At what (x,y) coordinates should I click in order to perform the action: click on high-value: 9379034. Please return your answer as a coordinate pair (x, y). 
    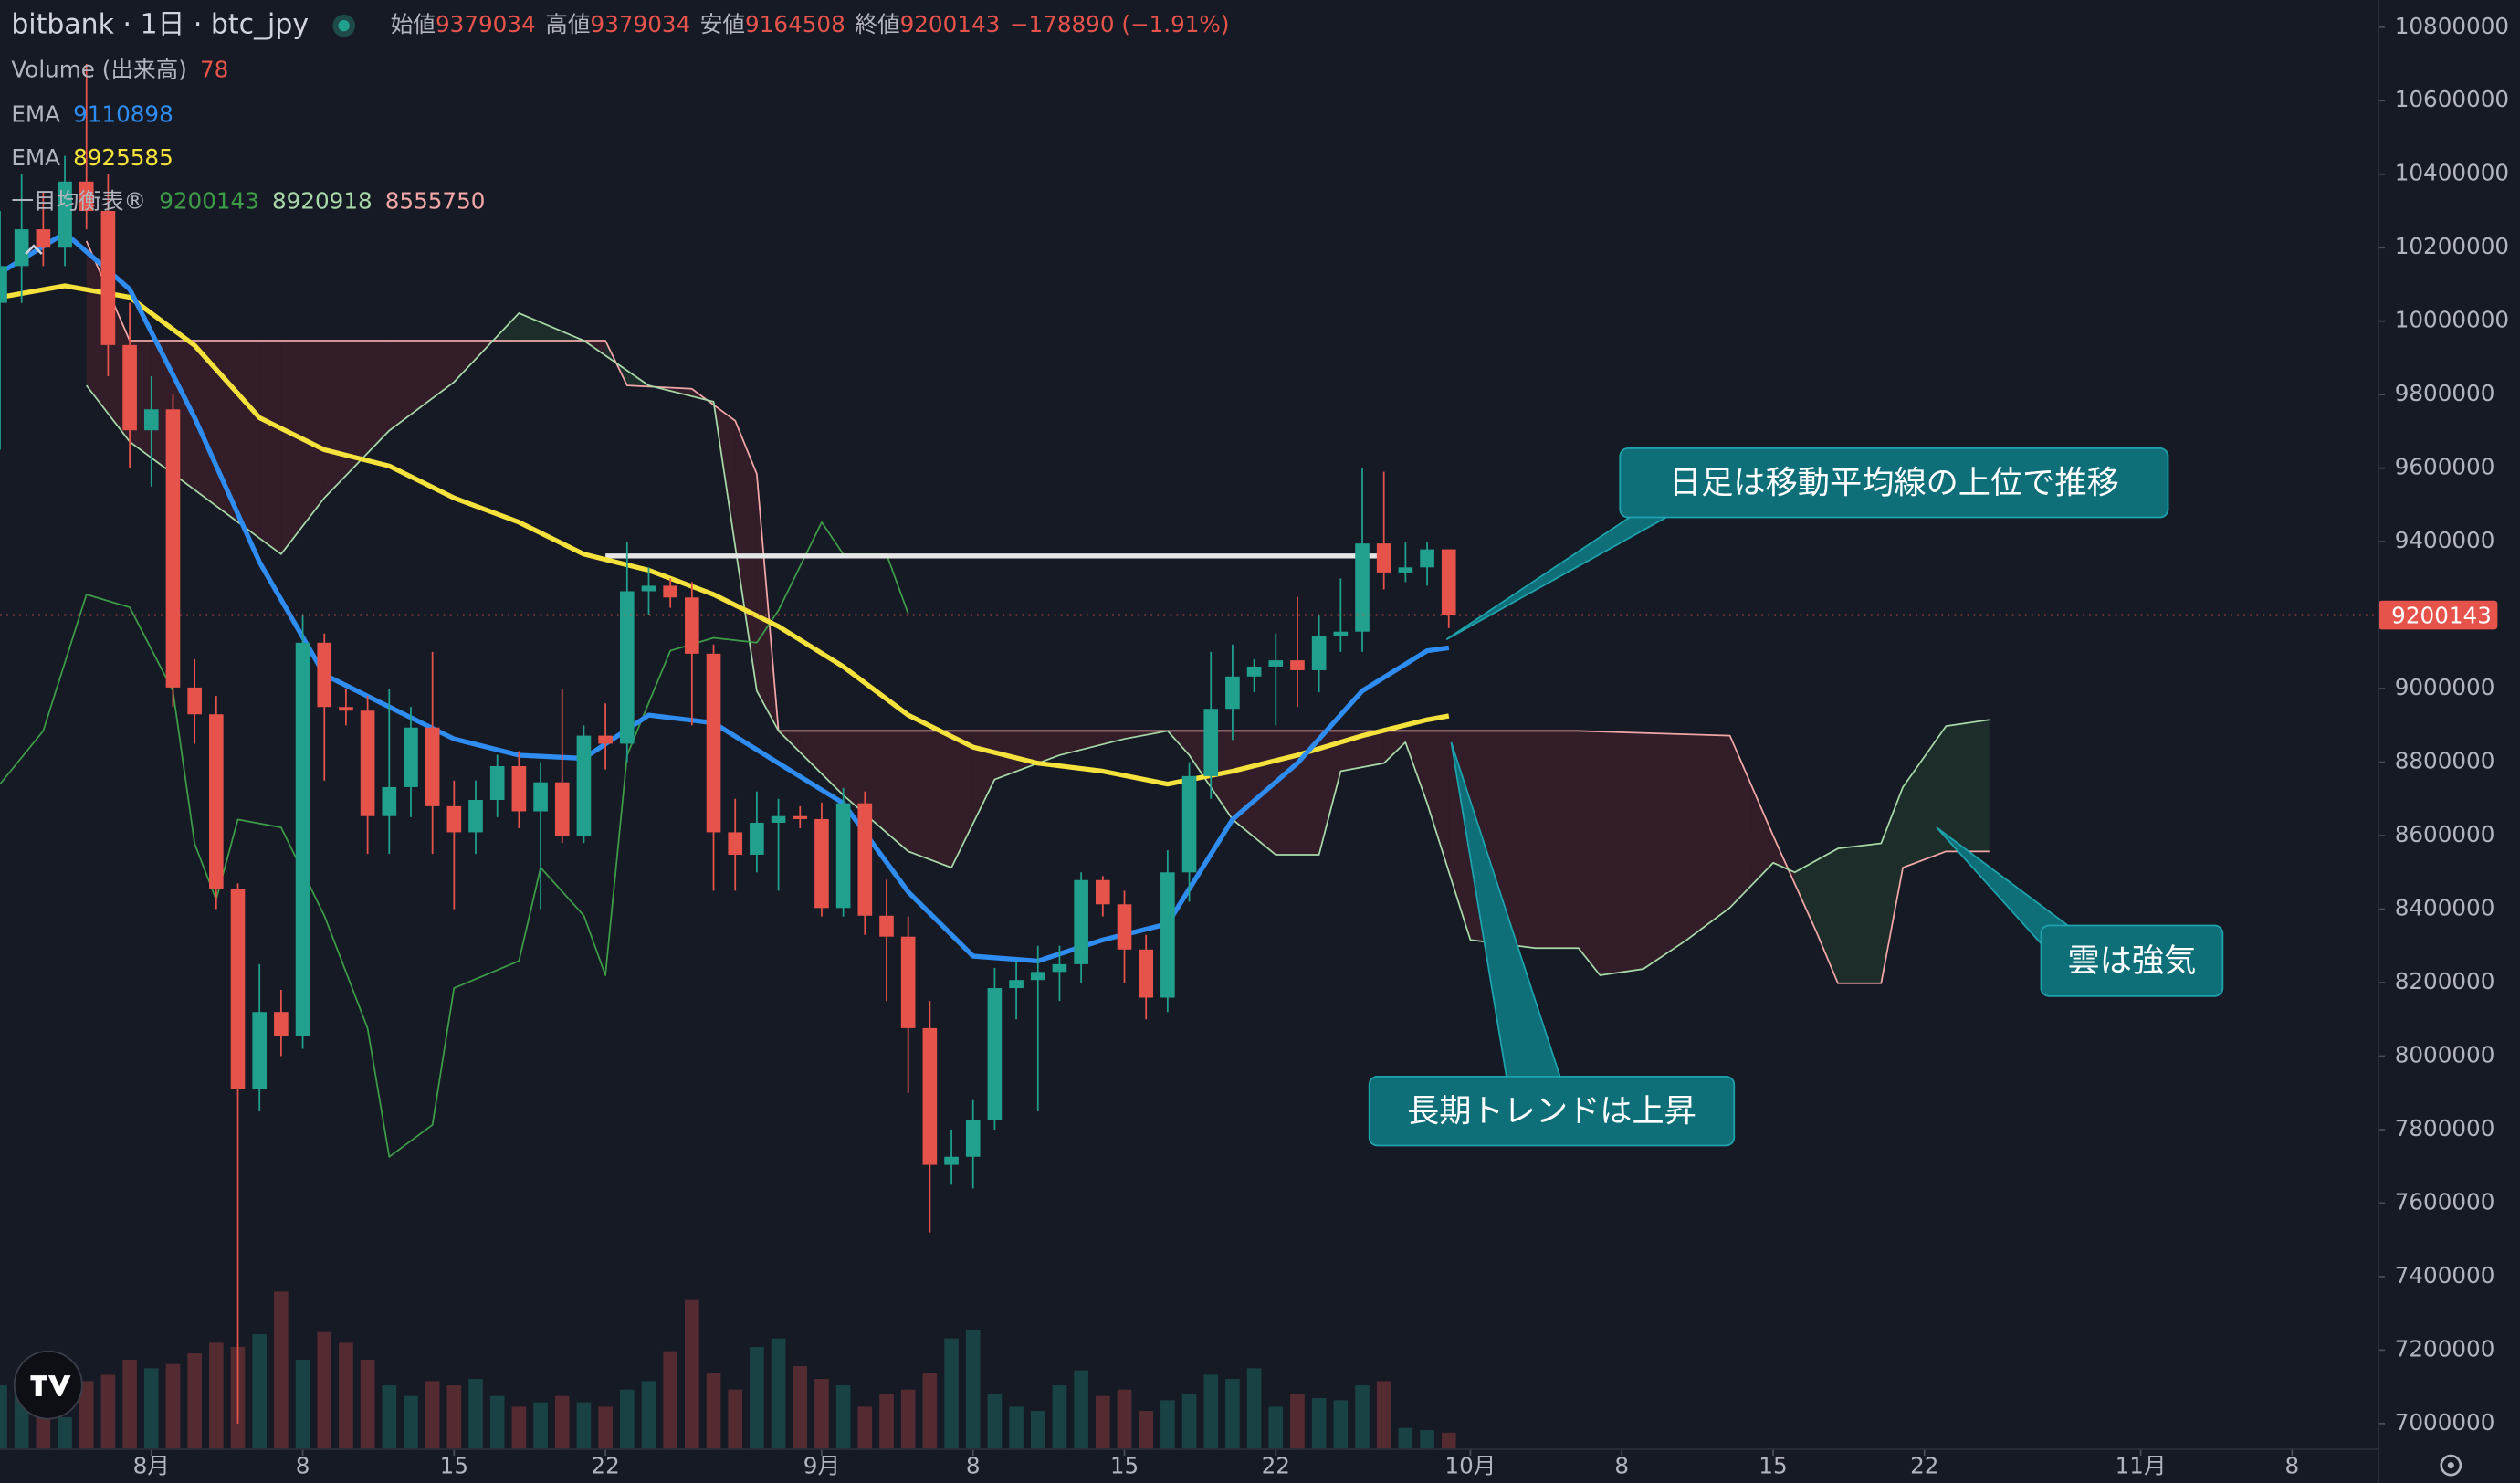
    Looking at the image, I should click on (641, 24).